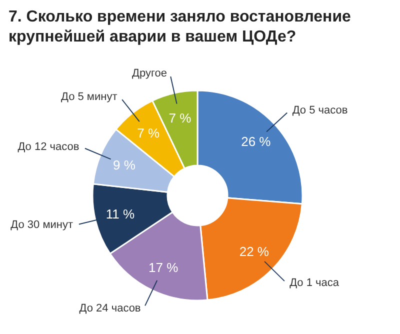  Describe the element at coordinates (149, 74) in the screenshot. I see `slice-label: Другое` at that location.